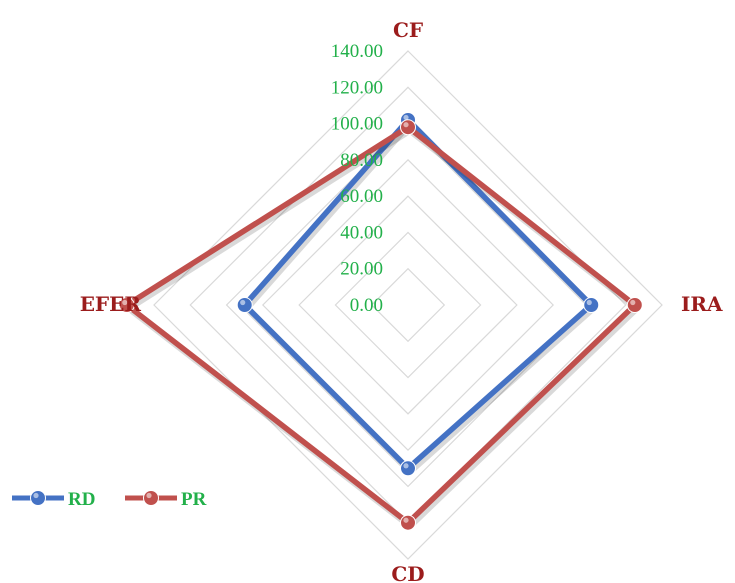 Image resolution: width=735 pixels, height=583 pixels. What do you see at coordinates (361, 232) in the screenshot?
I see `tick-label: 40.00` at bounding box center [361, 232].